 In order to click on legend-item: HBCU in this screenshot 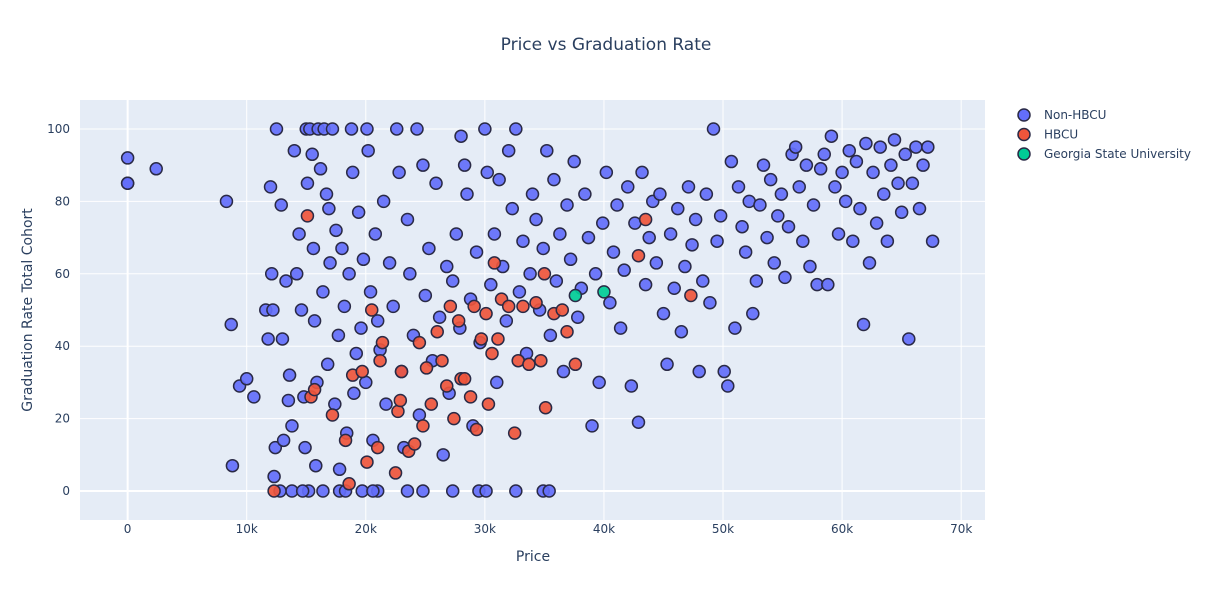, I will do `click(1047, 135)`.